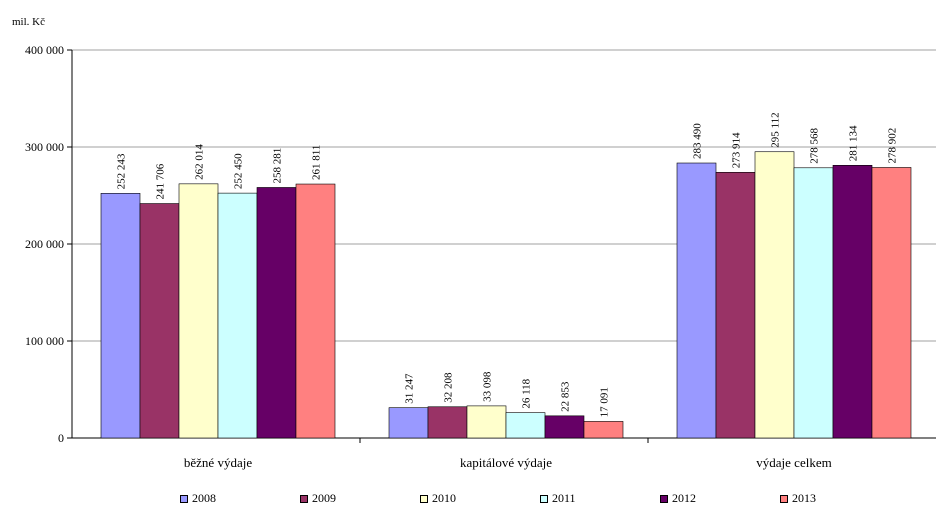 Image resolution: width=937 pixels, height=507 pixels. What do you see at coordinates (605, 402) in the screenshot?
I see `data-label: 17 091` at bounding box center [605, 402].